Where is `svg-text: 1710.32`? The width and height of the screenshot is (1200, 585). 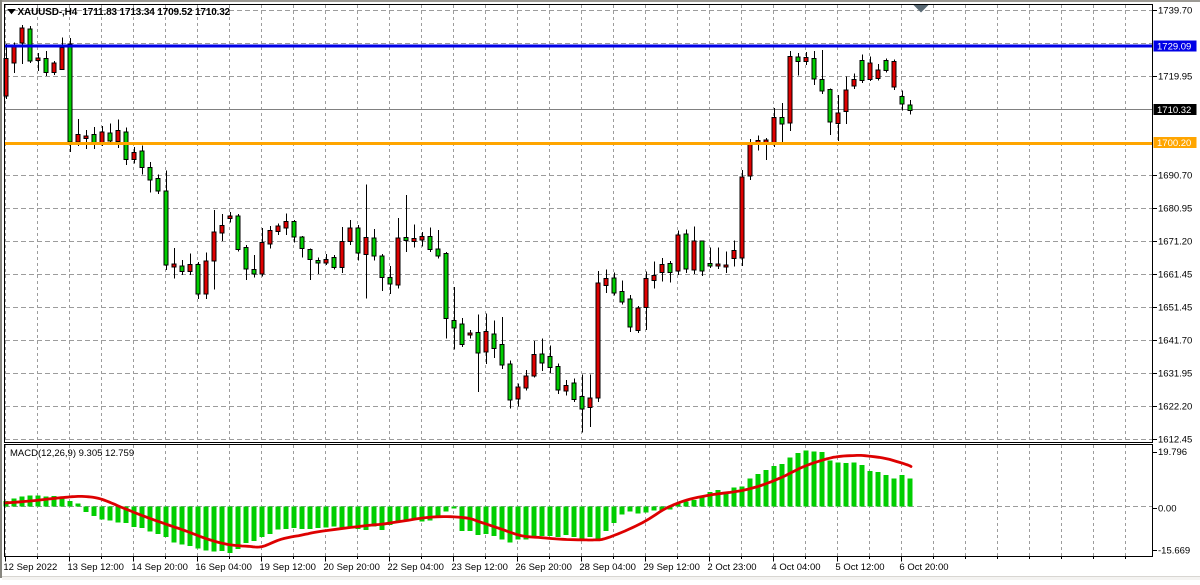 svg-text: 1710.32 is located at coordinates (1174, 110).